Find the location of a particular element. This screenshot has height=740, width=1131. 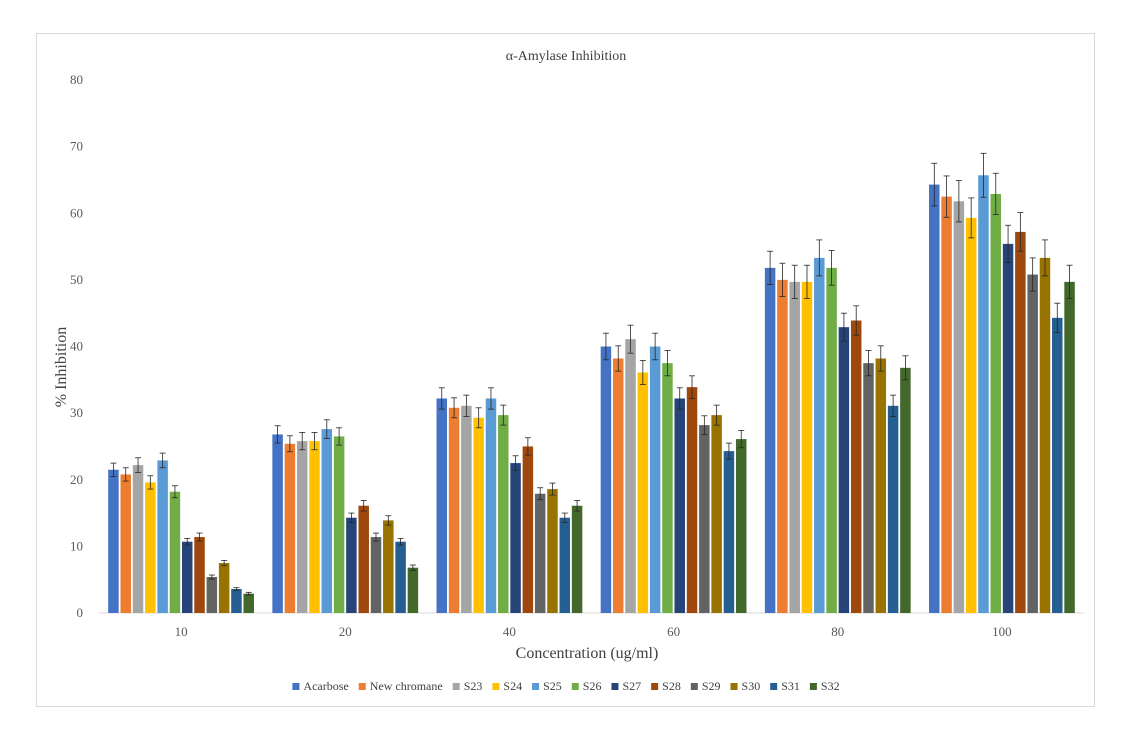

legend-item: S27 is located at coordinates (626, 686).